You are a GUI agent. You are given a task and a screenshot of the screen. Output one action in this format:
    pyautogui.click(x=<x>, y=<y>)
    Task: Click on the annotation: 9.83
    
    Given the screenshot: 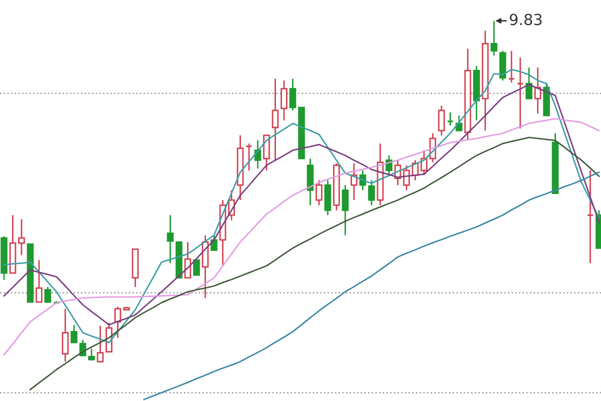 What is the action you would take?
    pyautogui.click(x=526, y=20)
    